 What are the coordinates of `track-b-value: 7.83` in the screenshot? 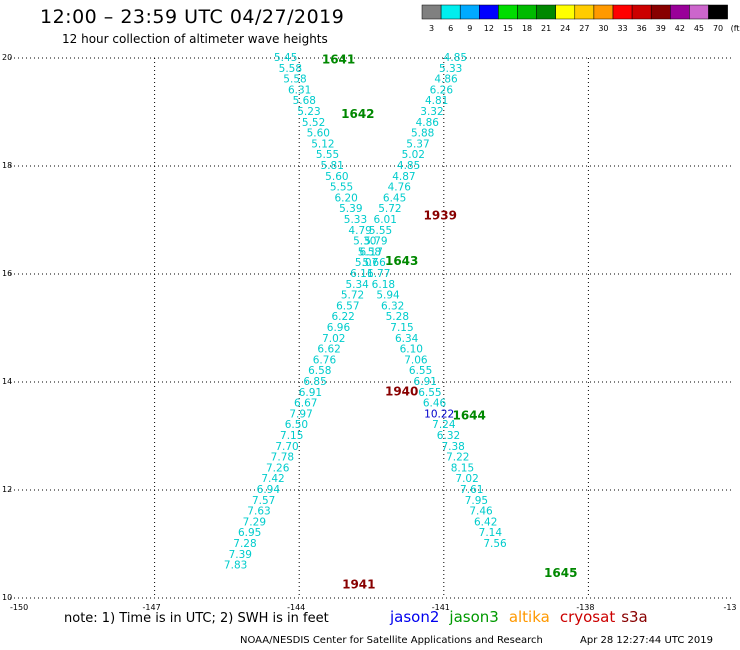 It's located at (235, 566).